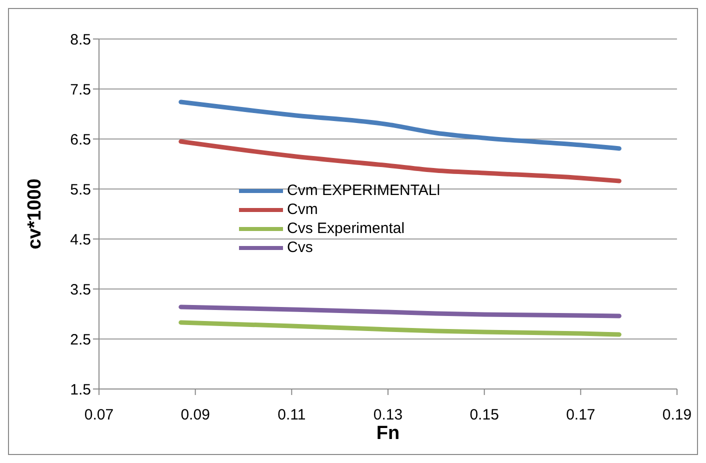 The image size is (706, 463). What do you see at coordinates (80, 89) in the screenshot?
I see `y-tick-label: 7.5` at bounding box center [80, 89].